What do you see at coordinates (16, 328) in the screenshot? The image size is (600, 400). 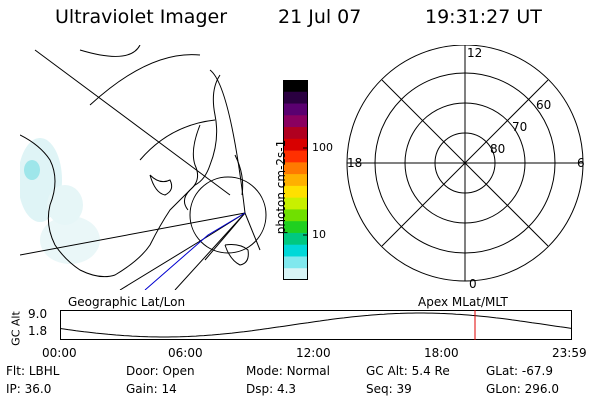 I see `altitude-ylabel: GC Alt` at bounding box center [16, 328].